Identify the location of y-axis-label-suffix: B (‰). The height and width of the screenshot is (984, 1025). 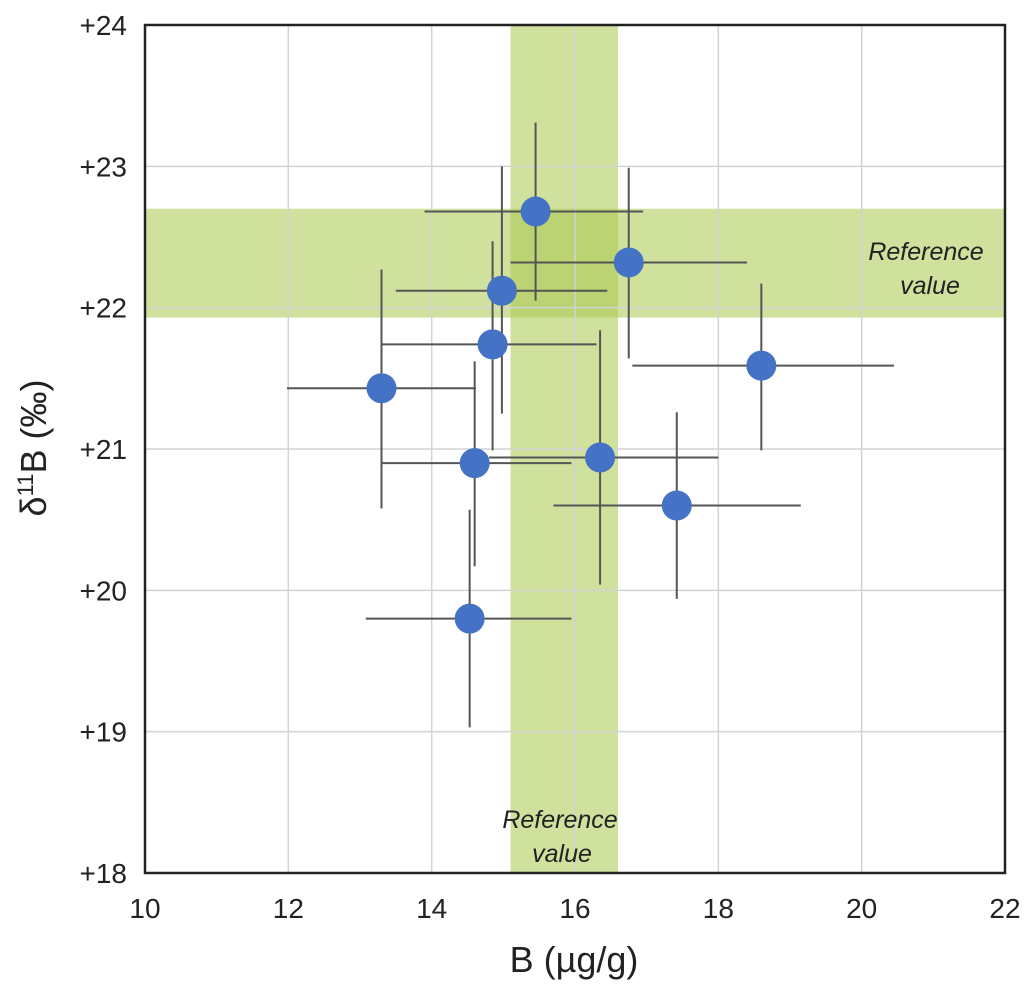
(33, 427).